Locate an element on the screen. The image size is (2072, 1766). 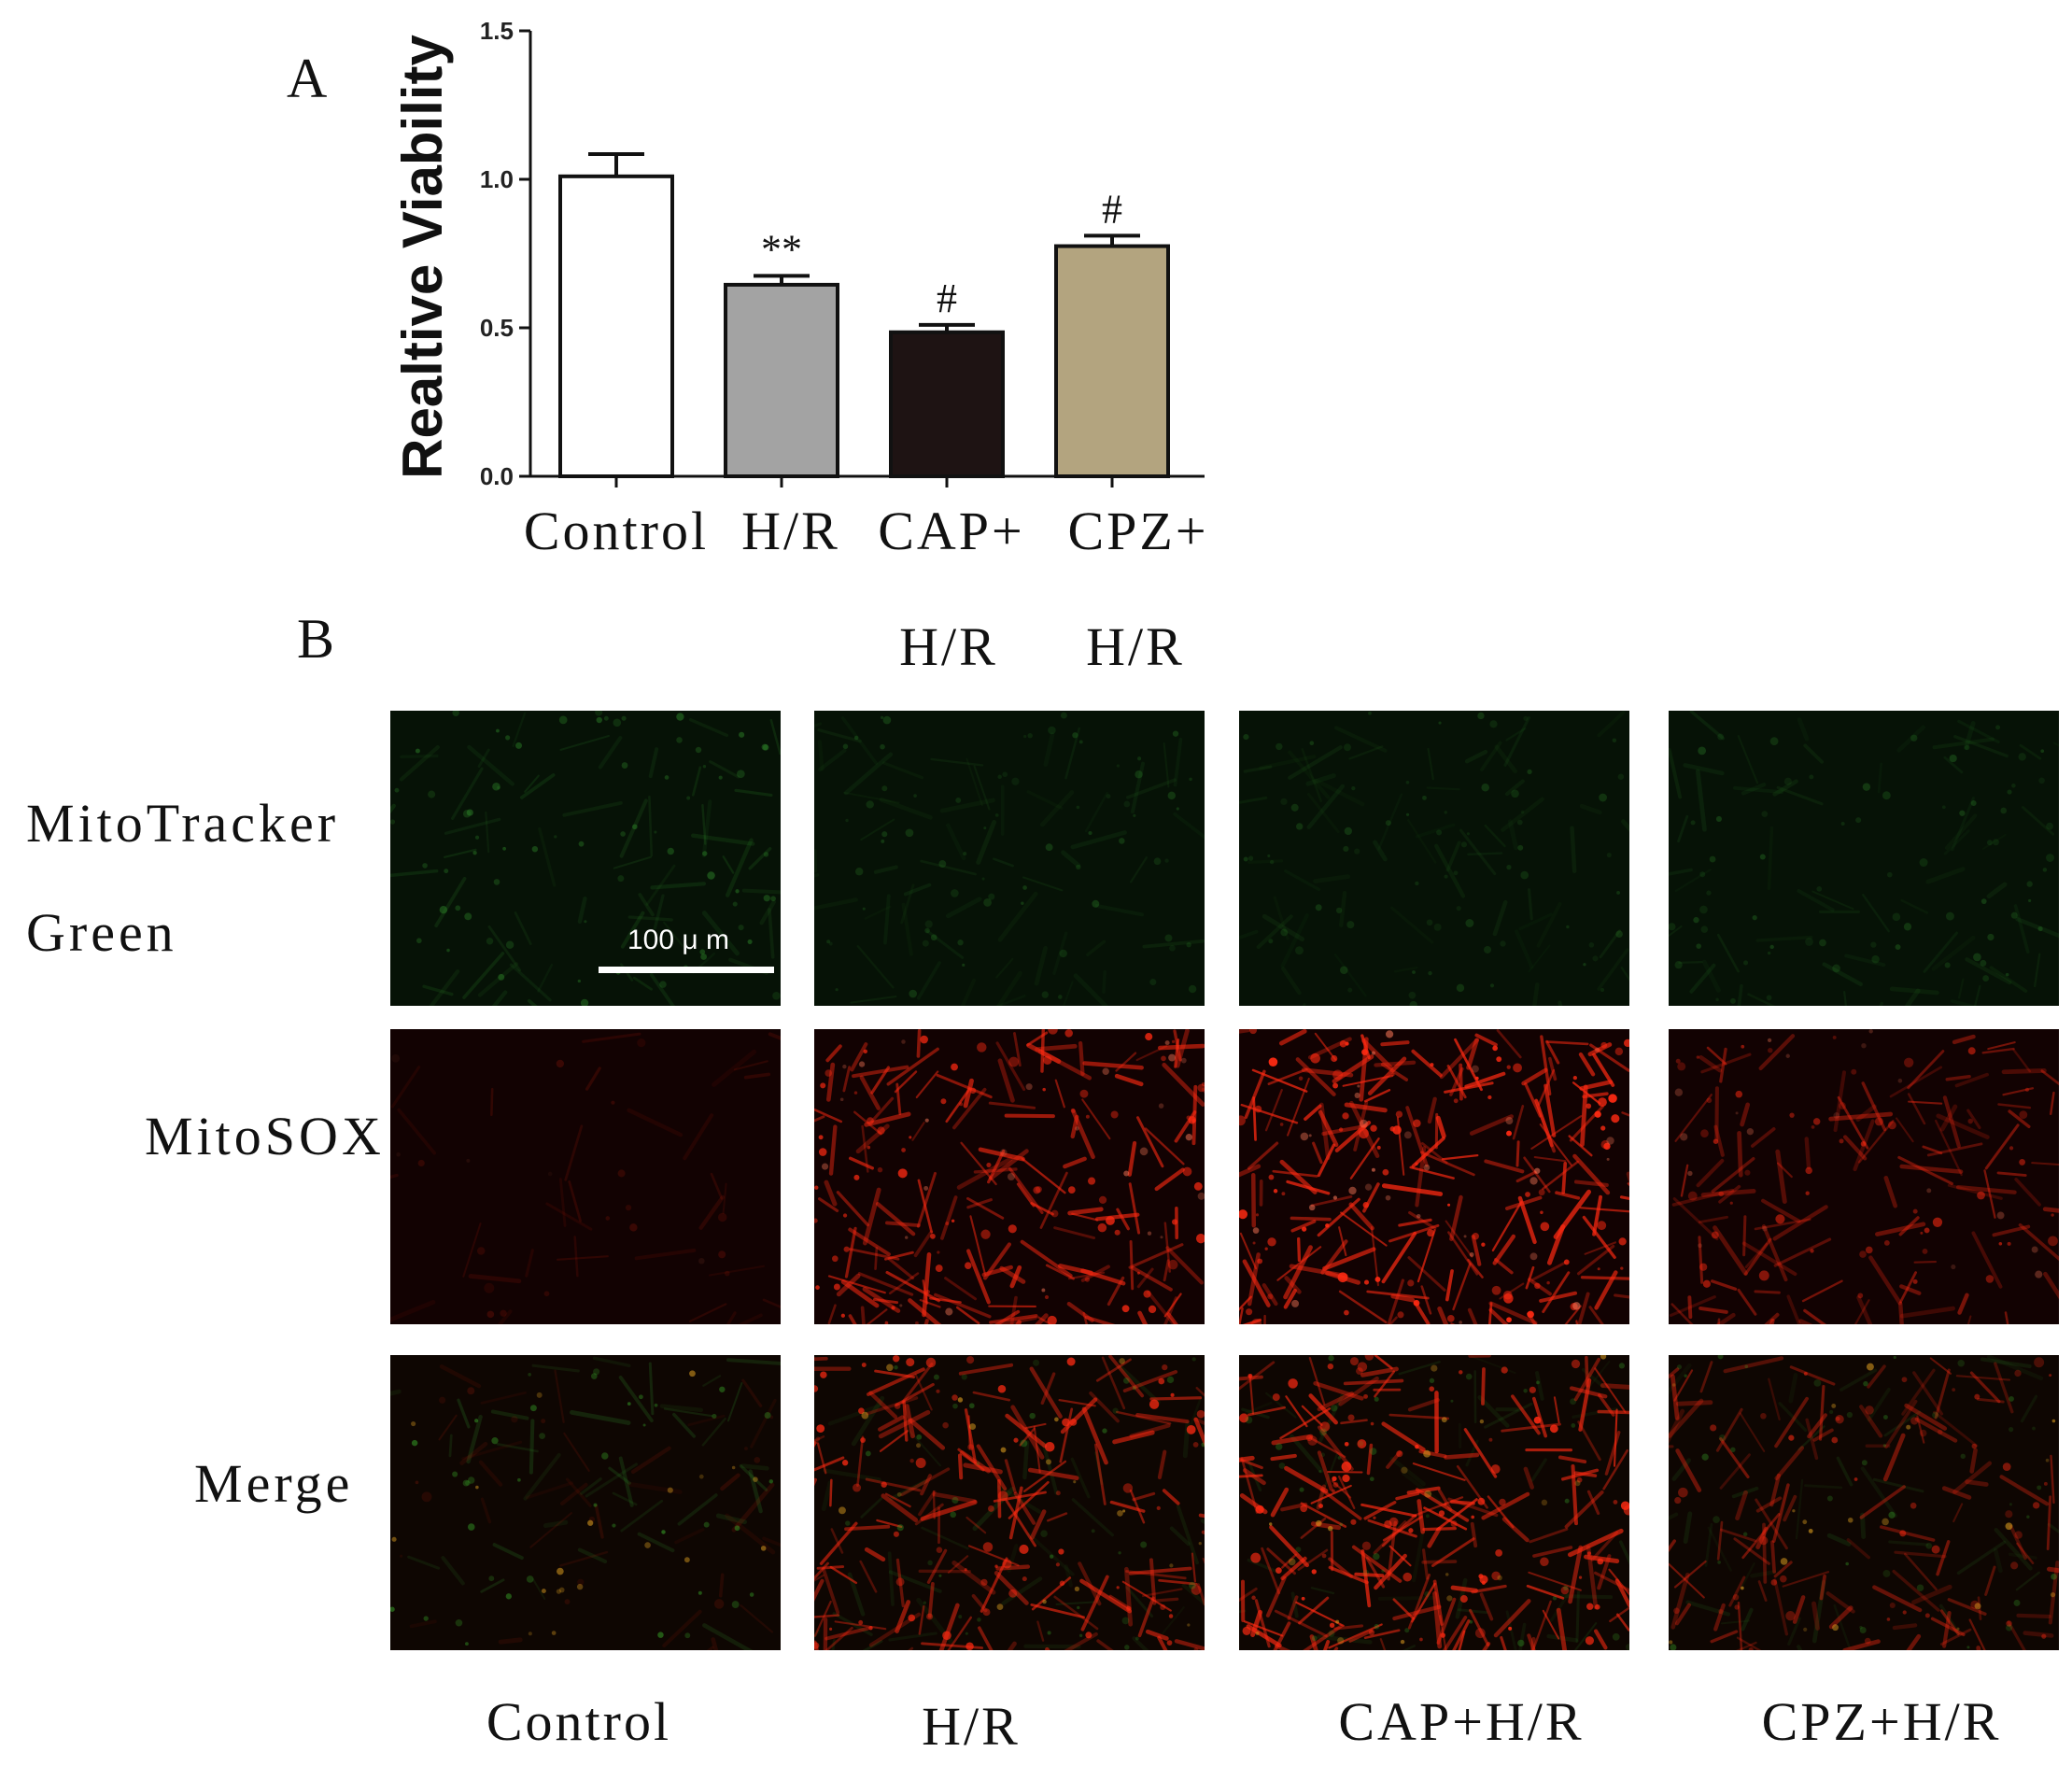
significance-label: ** is located at coordinates (782, 249).